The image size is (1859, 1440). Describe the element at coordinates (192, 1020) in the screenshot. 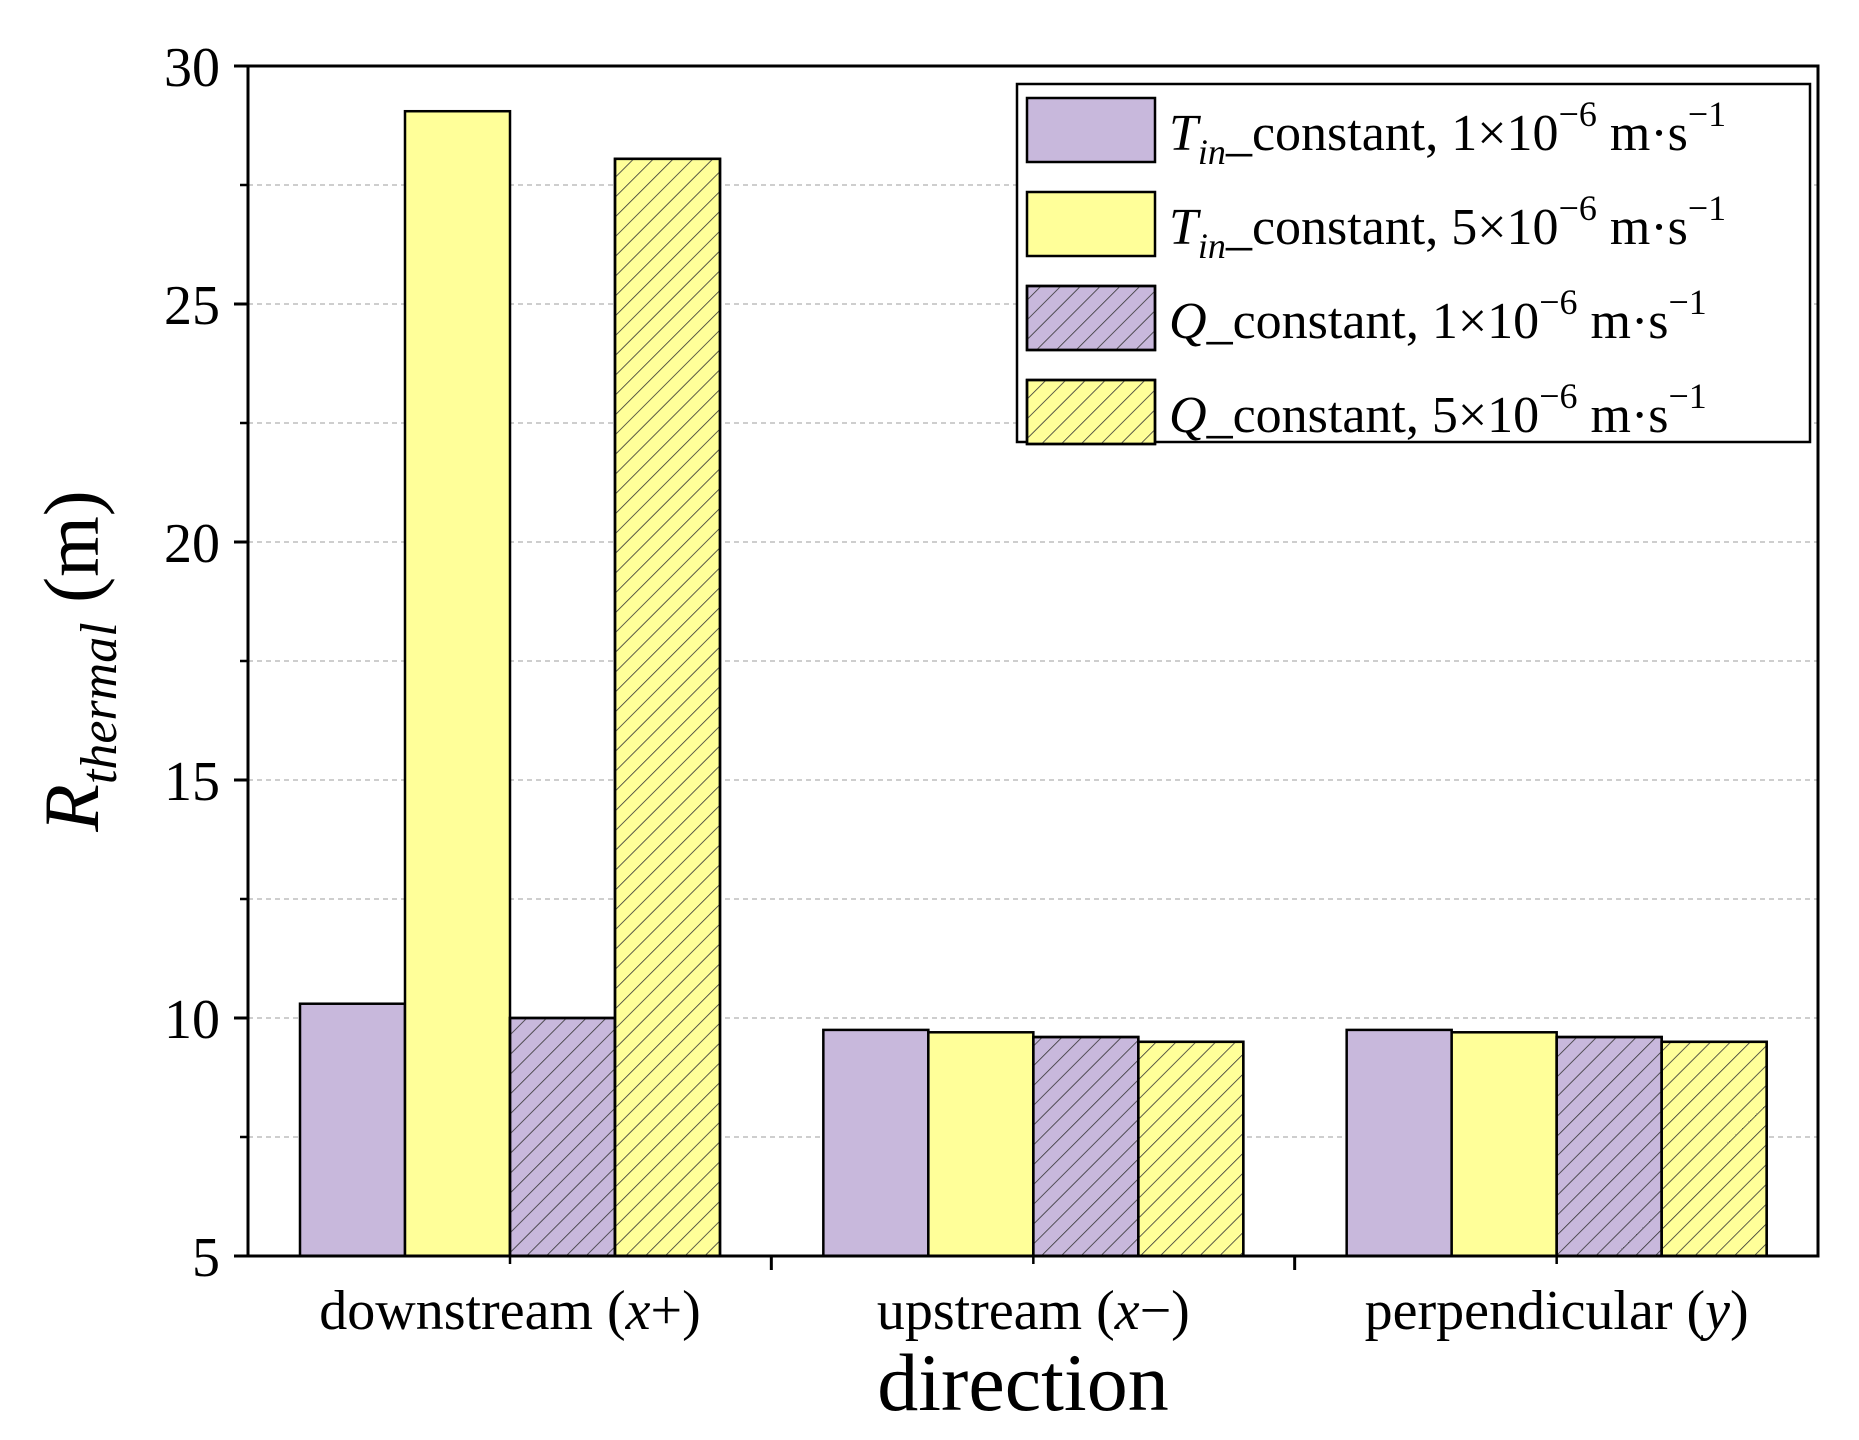

I see `y-tick-label: 10` at that location.